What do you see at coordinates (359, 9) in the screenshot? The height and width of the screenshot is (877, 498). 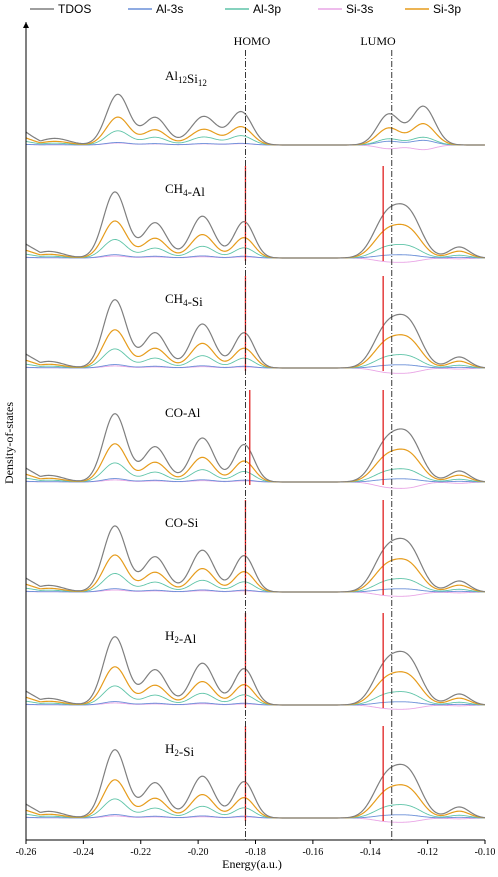 I see `legend-label-si-3s: Si-3s` at bounding box center [359, 9].